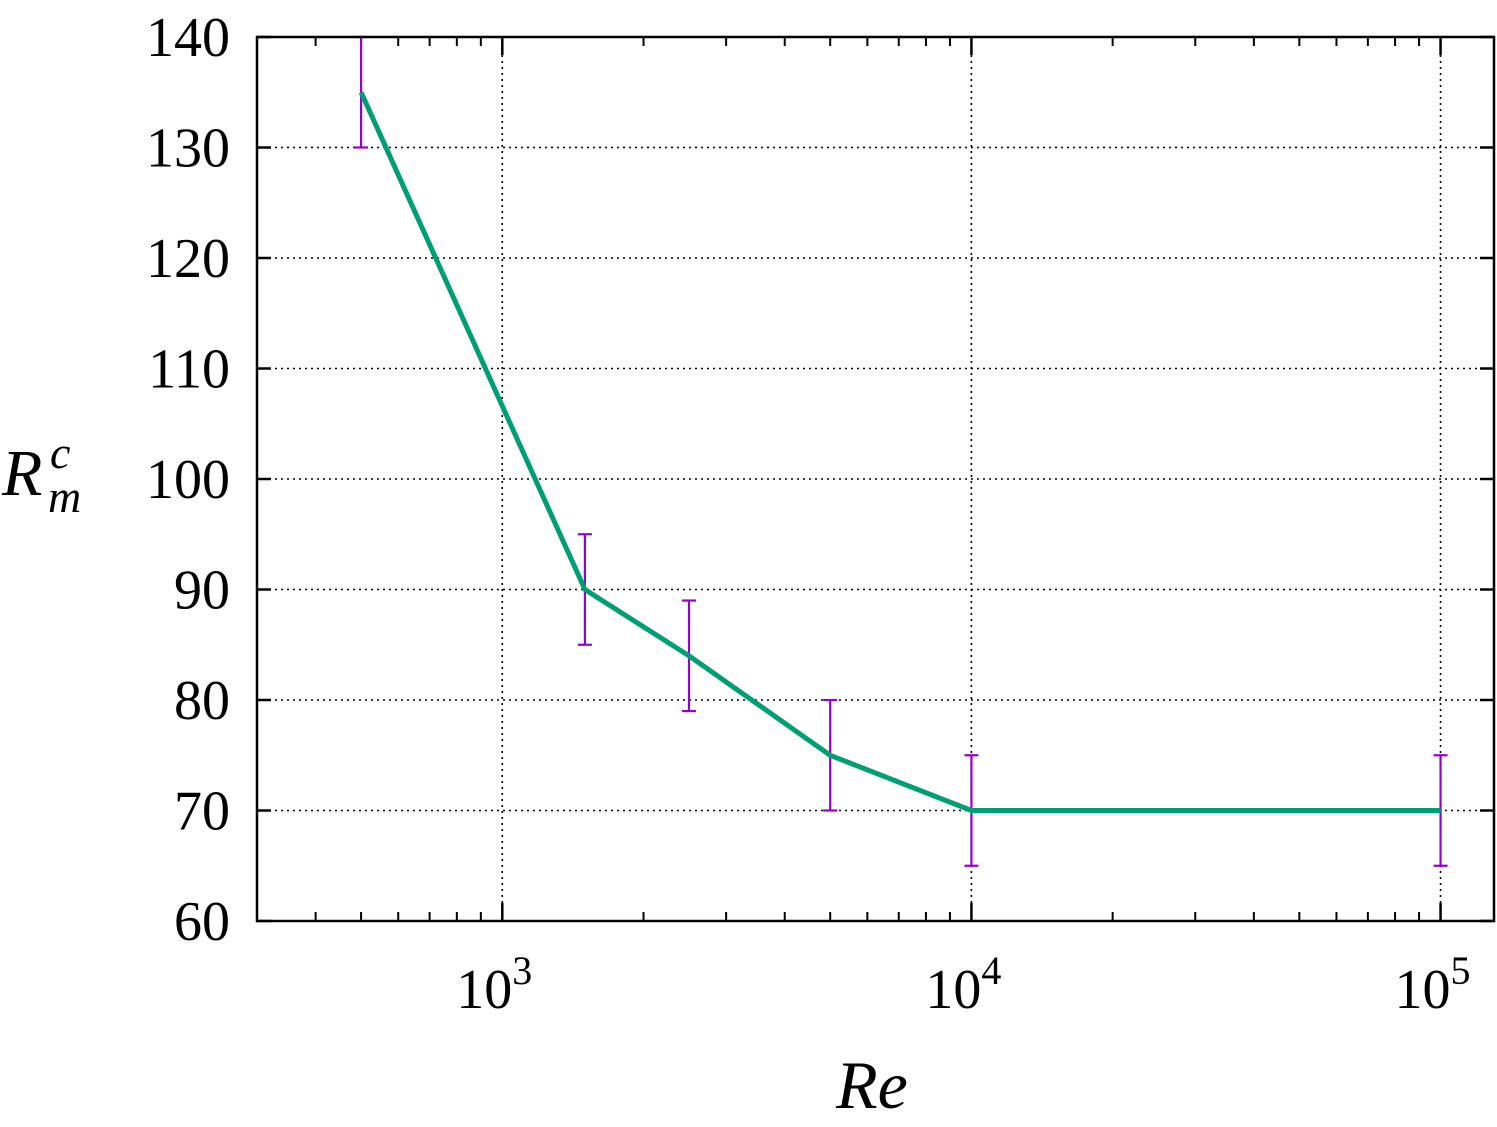 The image size is (1497, 1127). Describe the element at coordinates (60, 452) in the screenshot. I see `y-axis-label-superscript: c` at that location.